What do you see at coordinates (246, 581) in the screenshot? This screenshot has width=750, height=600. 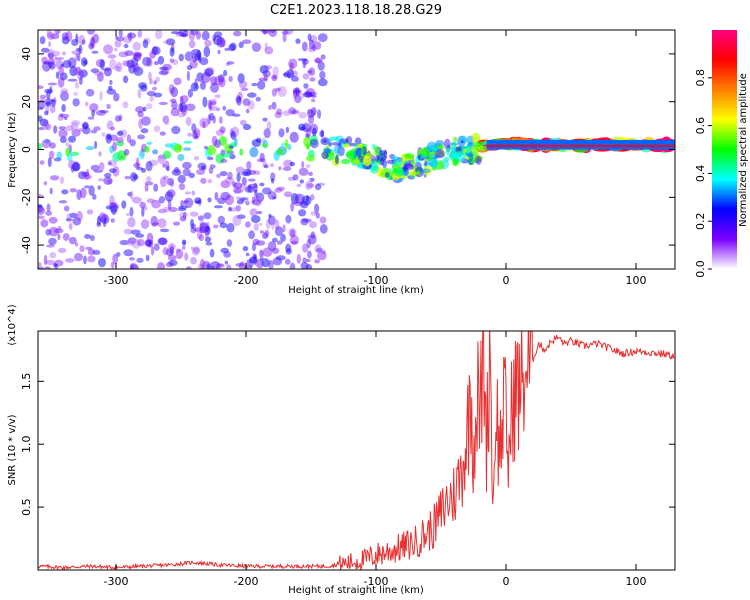 I see `snr-x-tick-label: -200` at bounding box center [246, 581].